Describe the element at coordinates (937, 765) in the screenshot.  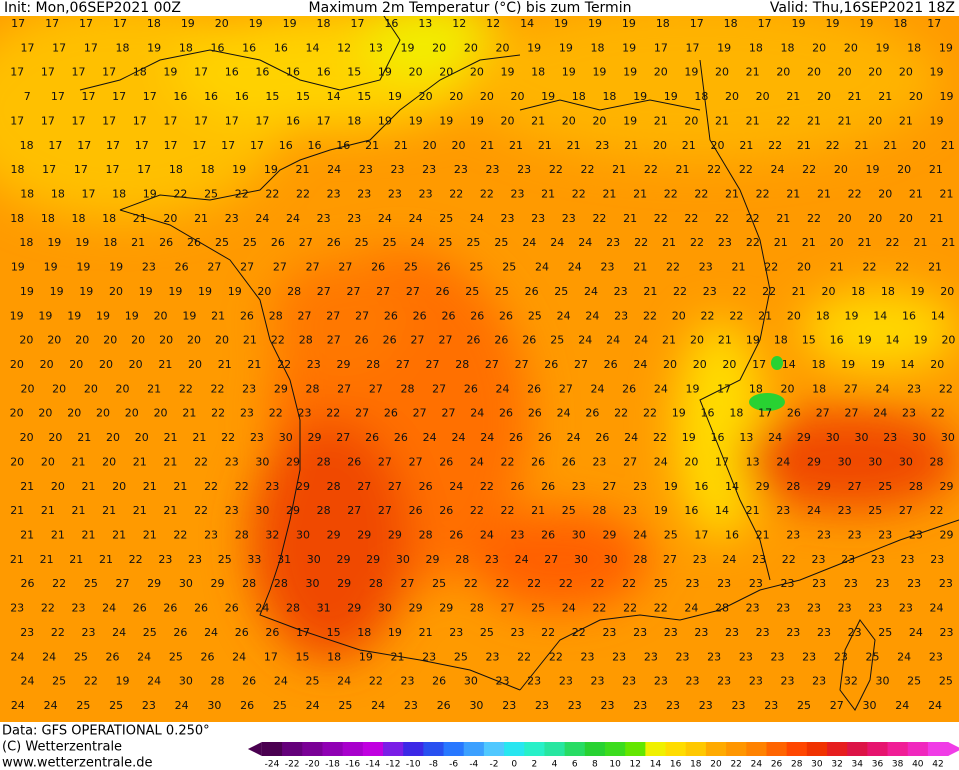
I see `legend-tick-label: 42` at that location.